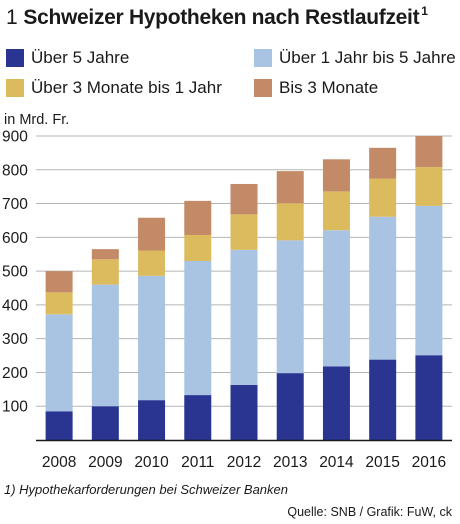  I want to click on x-tick-label: 2008, so click(59, 462).